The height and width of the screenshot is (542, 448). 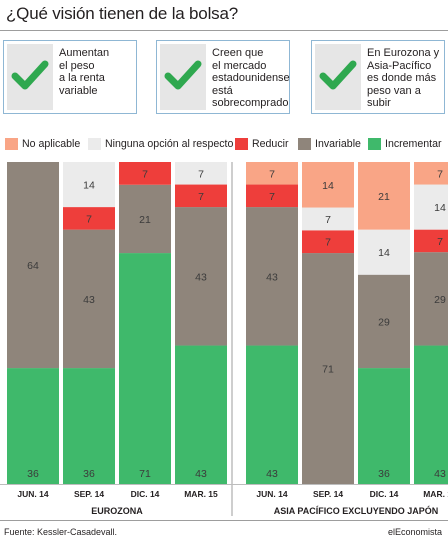 What do you see at coordinates (42, 144) in the screenshot?
I see `legend-item-no-aplicable: No aplicable` at bounding box center [42, 144].